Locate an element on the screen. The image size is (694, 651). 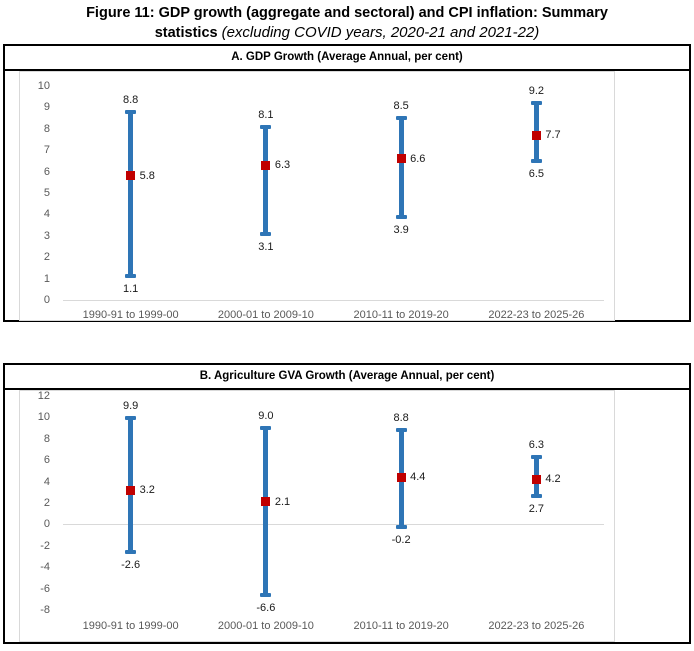
y-tick-label: 9 is located at coordinates (46, 107).